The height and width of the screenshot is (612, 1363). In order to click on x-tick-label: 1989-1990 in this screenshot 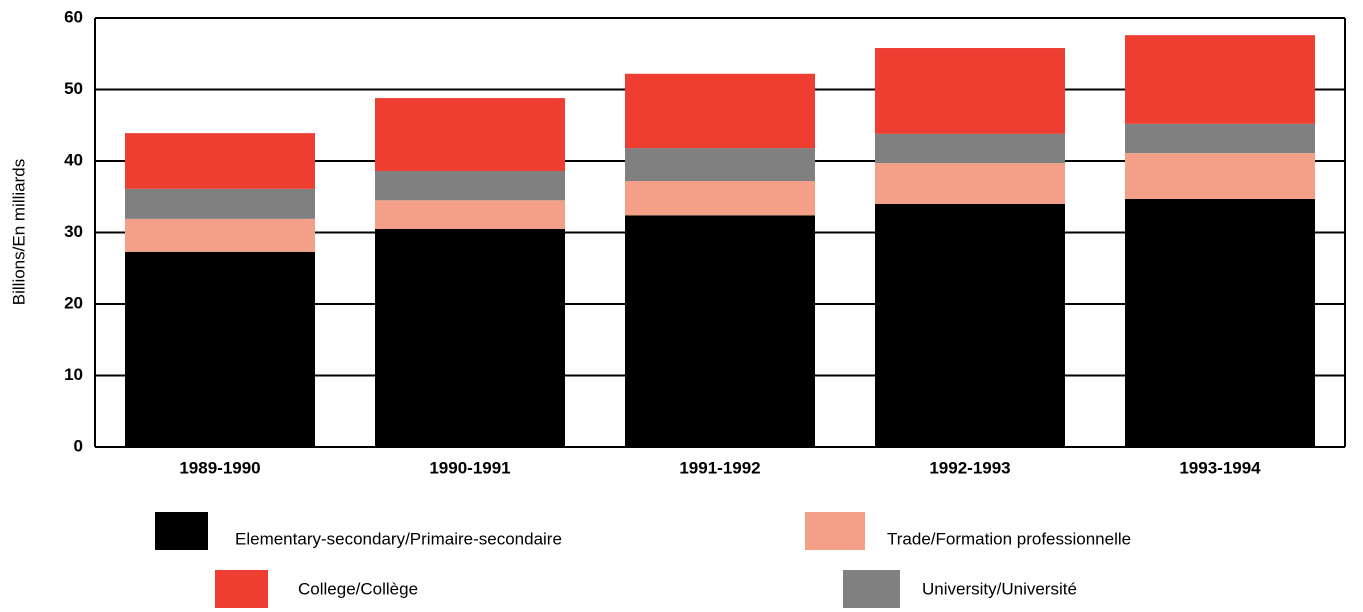, I will do `click(219, 467)`.